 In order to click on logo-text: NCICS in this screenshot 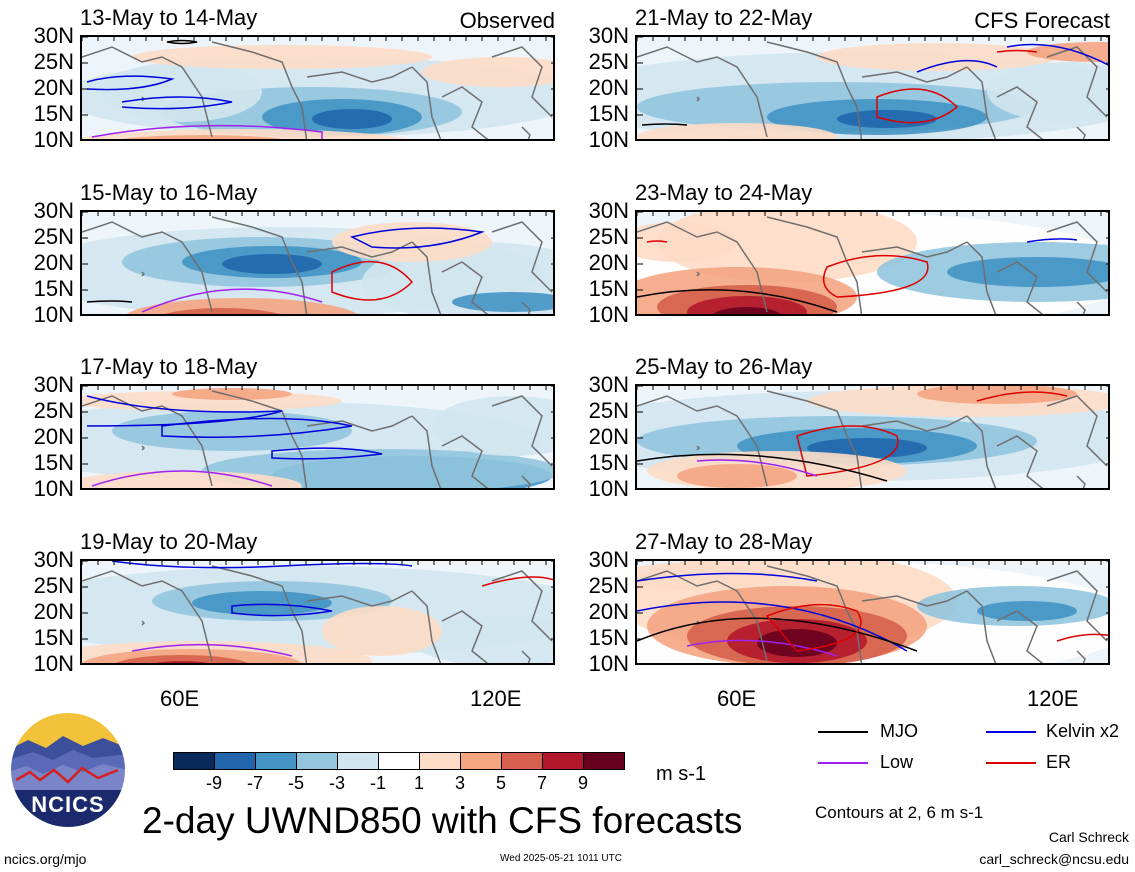, I will do `click(68, 804)`.